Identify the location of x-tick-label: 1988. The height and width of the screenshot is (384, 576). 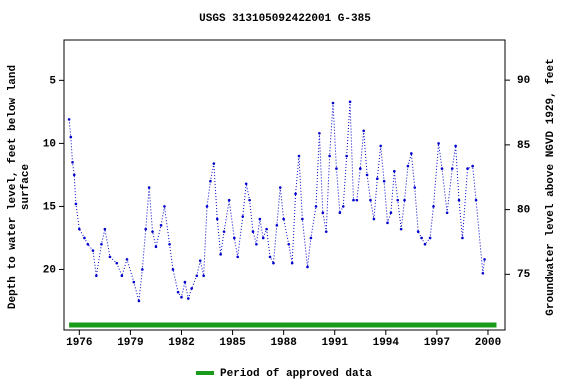
(283, 343).